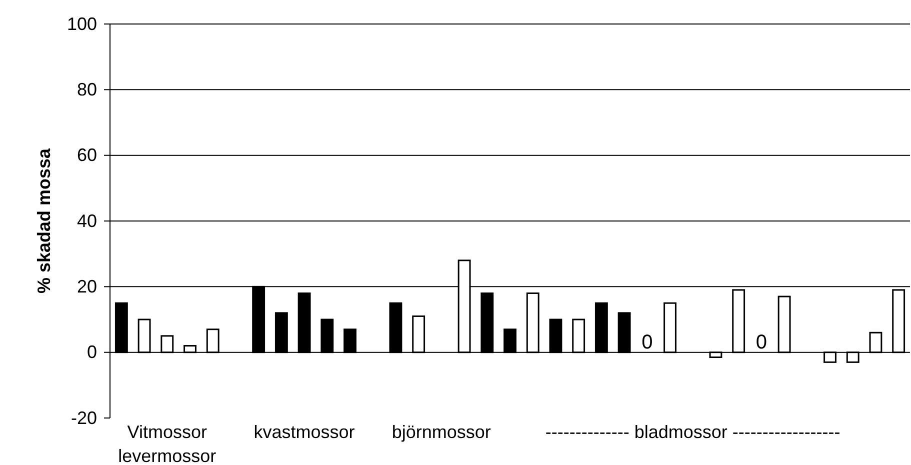 Image resolution: width=911 pixels, height=465 pixels. Describe the element at coordinates (83, 418) in the screenshot. I see `y-tick-label: -20` at that location.